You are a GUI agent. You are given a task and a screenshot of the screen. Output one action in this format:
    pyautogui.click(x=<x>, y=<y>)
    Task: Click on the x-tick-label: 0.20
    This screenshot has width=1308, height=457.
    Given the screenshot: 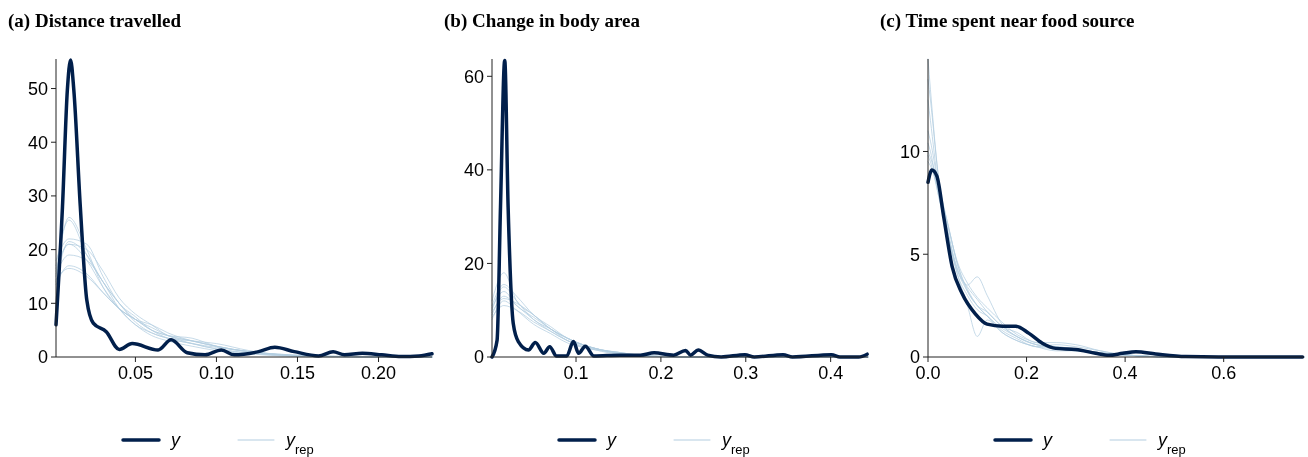 What is the action you would take?
    pyautogui.click(x=378, y=373)
    